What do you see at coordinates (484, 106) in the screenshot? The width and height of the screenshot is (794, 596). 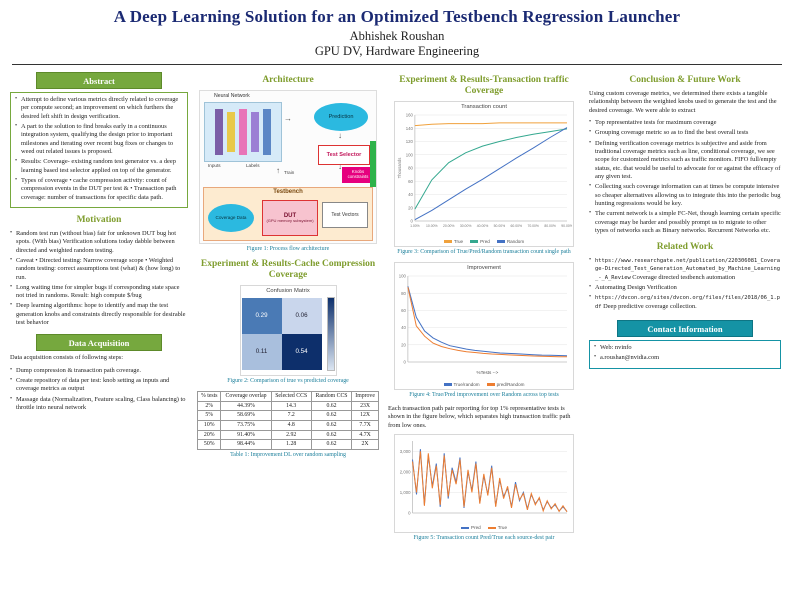 I see `chart-title: Transaction count` at bounding box center [484, 106].